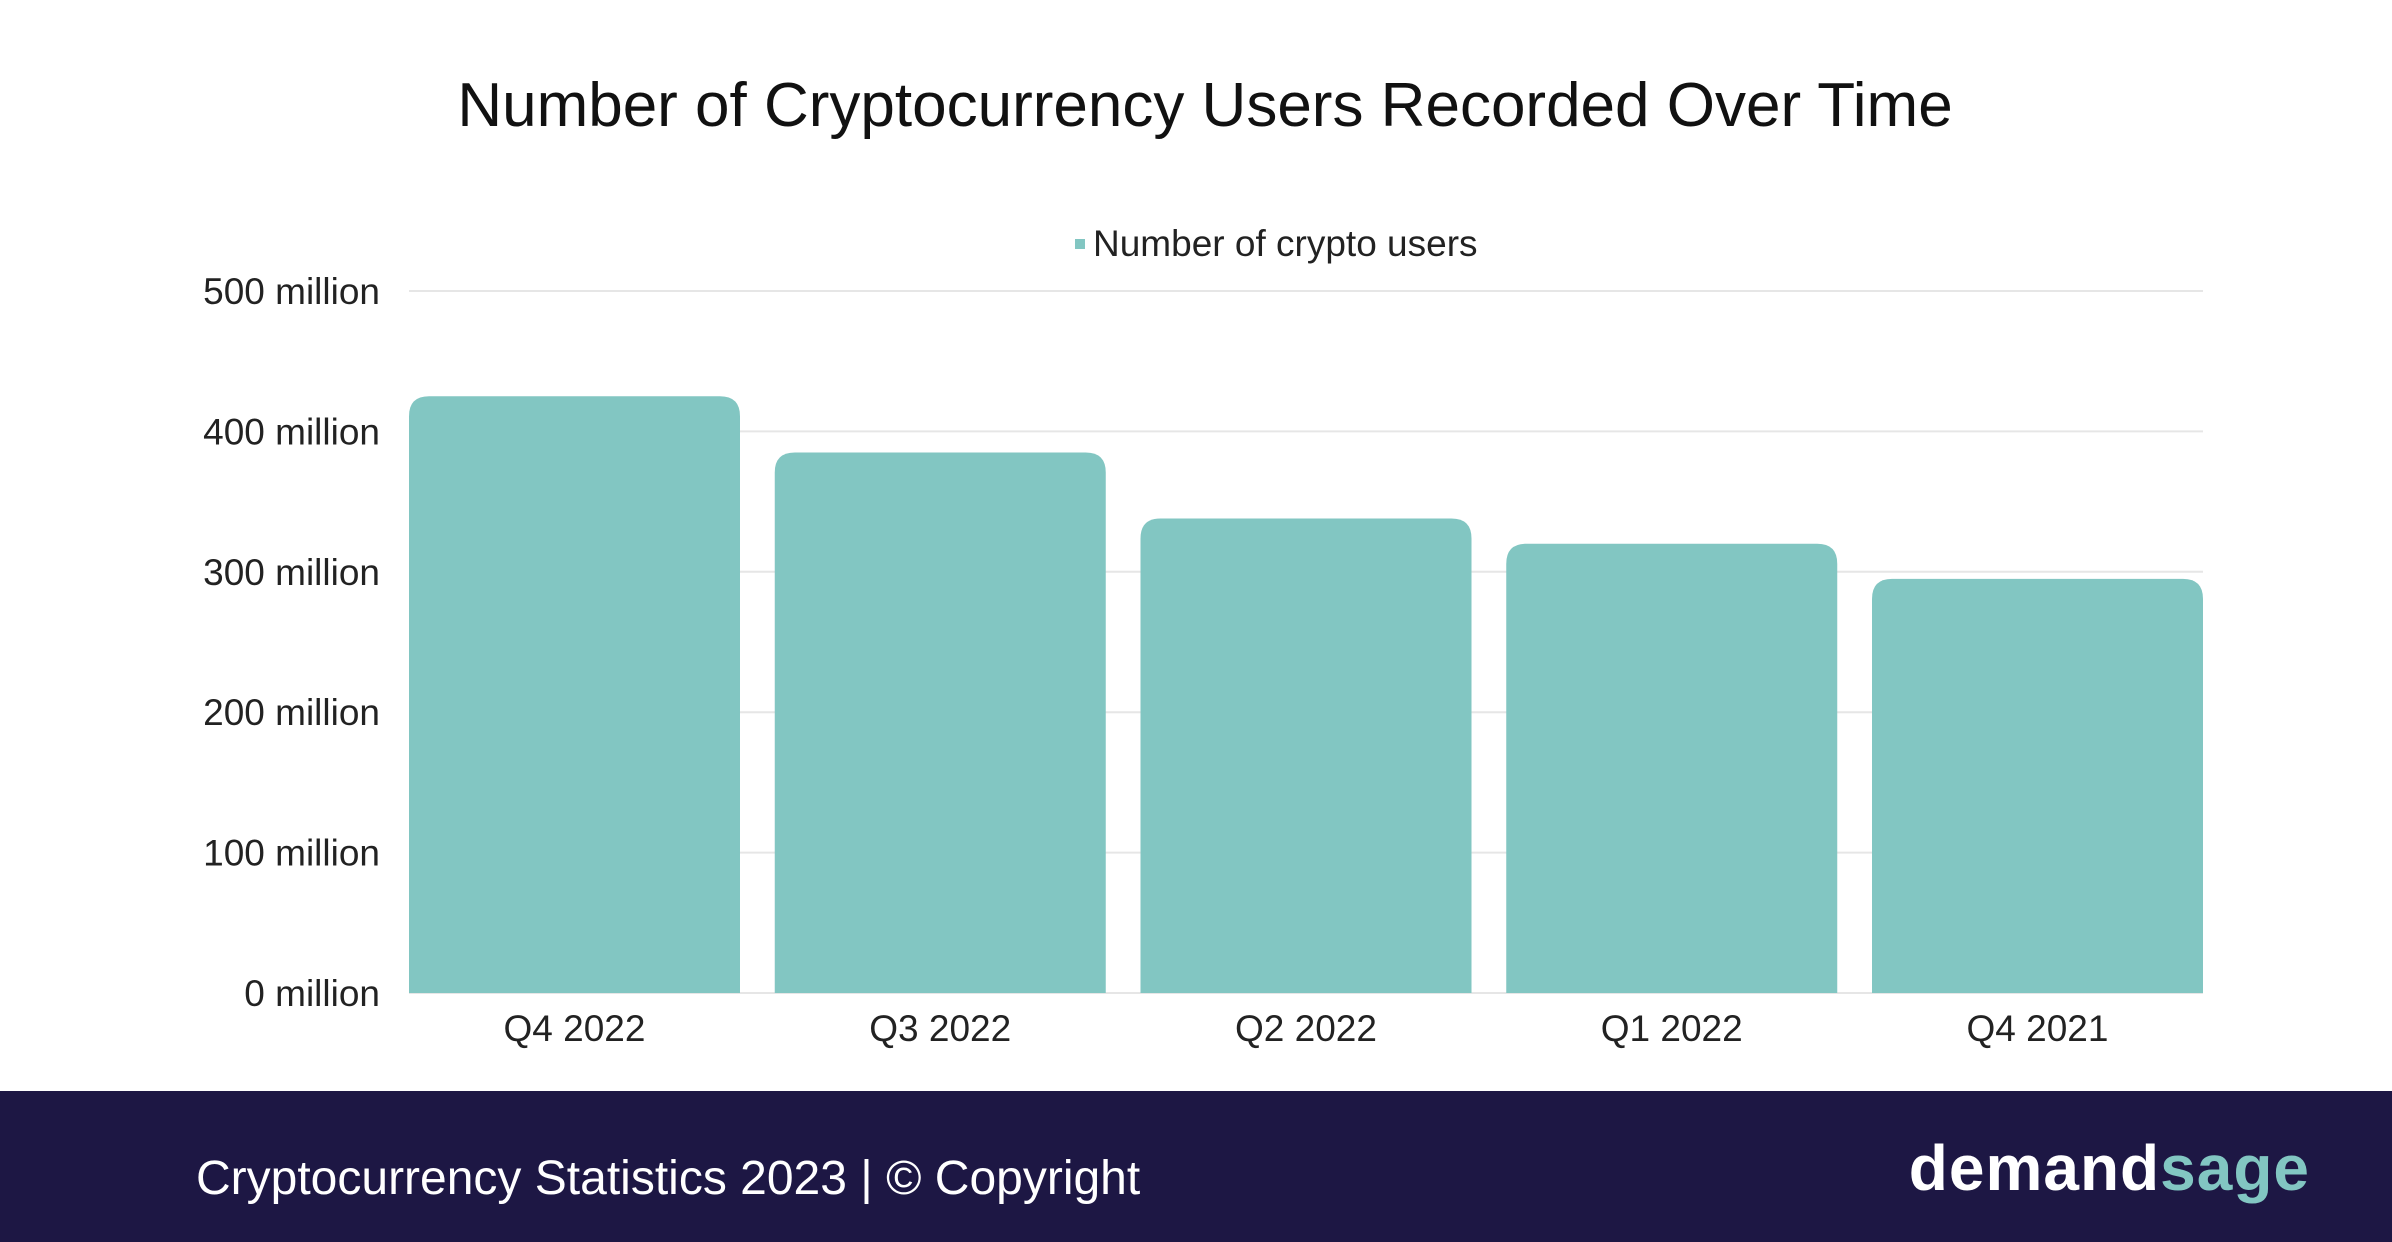  Describe the element at coordinates (1672, 1028) in the screenshot. I see `x-tick-label: Q1 2022` at that location.